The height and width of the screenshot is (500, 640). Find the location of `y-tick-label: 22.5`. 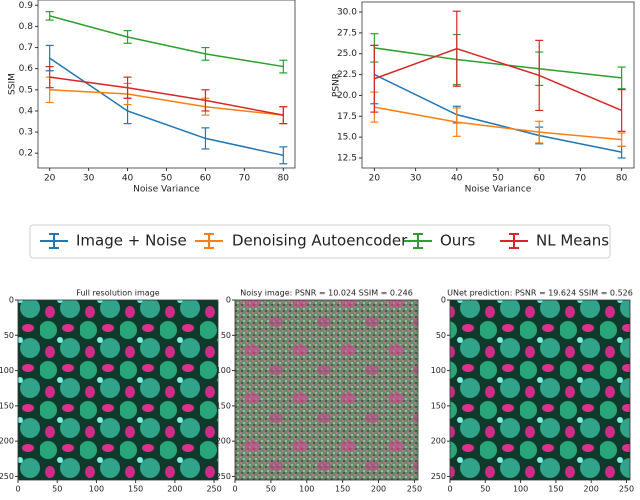

y-tick-label: 22.5 is located at coordinates (347, 75).